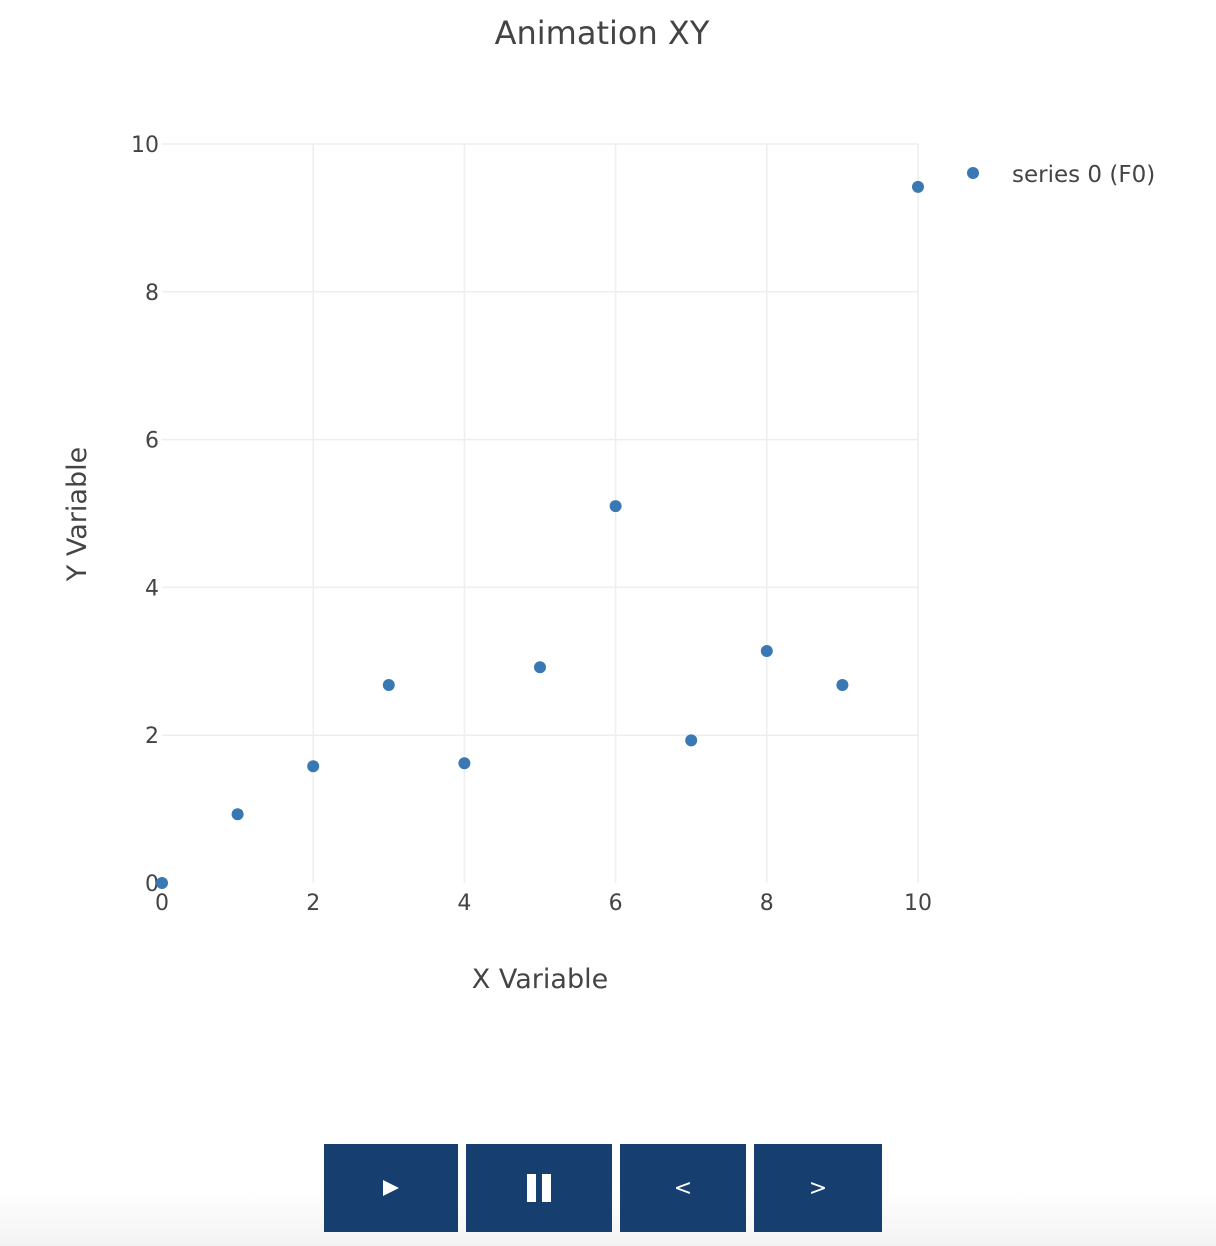 Image resolution: width=1216 pixels, height=1246 pixels. What do you see at coordinates (918, 903) in the screenshot?
I see `x-tick-label: 10` at bounding box center [918, 903].